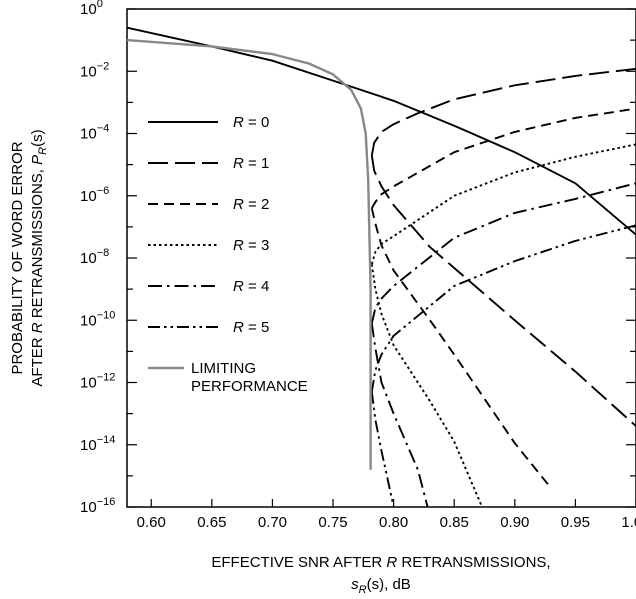 This screenshot has height=599, width=636. What do you see at coordinates (514, 522) in the screenshot?
I see `x-tick-label: 0.90` at bounding box center [514, 522].